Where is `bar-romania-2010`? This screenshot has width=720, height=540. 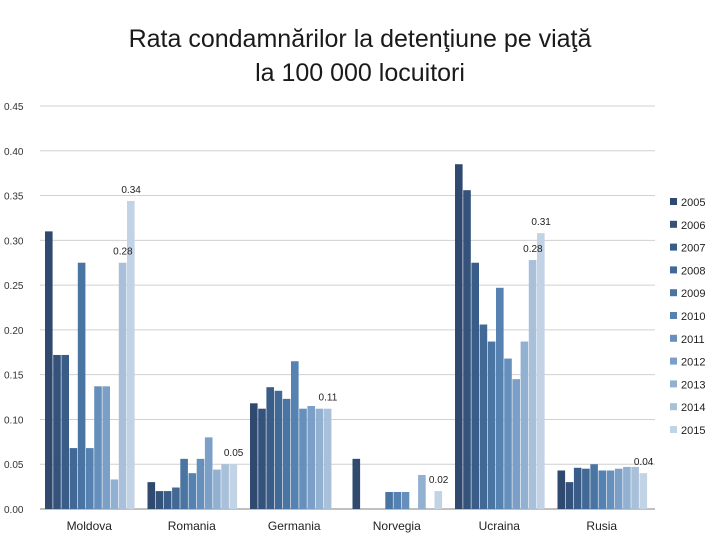
bar-romania-2010 is located at coordinates (192, 491).